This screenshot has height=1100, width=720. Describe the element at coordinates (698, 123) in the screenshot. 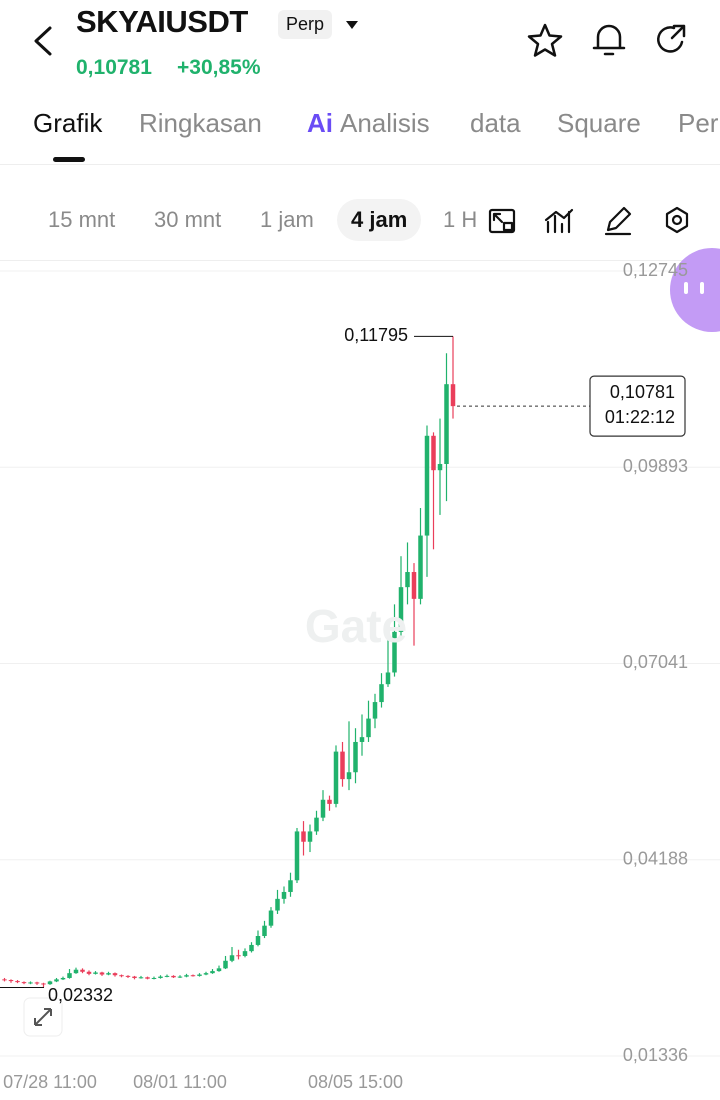

I see `tab: Per` at that location.